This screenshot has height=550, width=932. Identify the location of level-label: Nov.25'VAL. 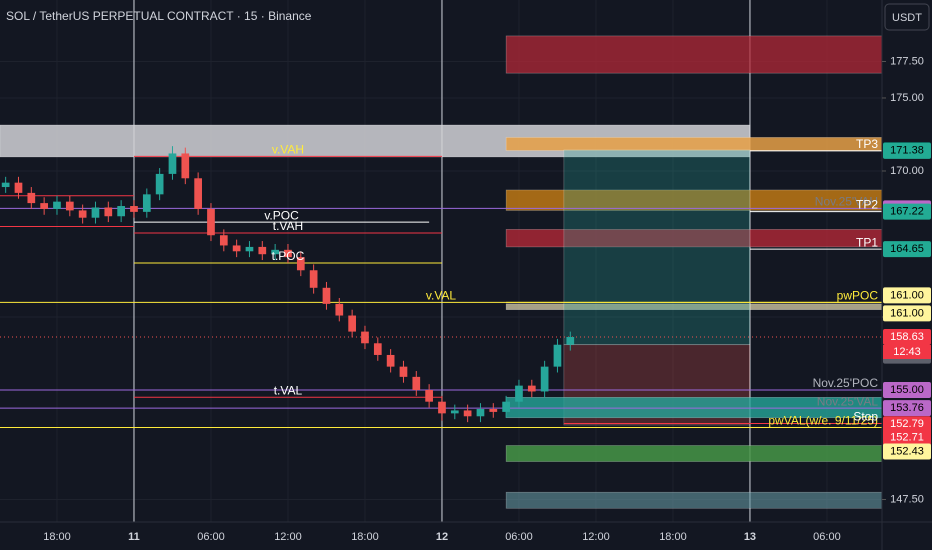
(848, 401).